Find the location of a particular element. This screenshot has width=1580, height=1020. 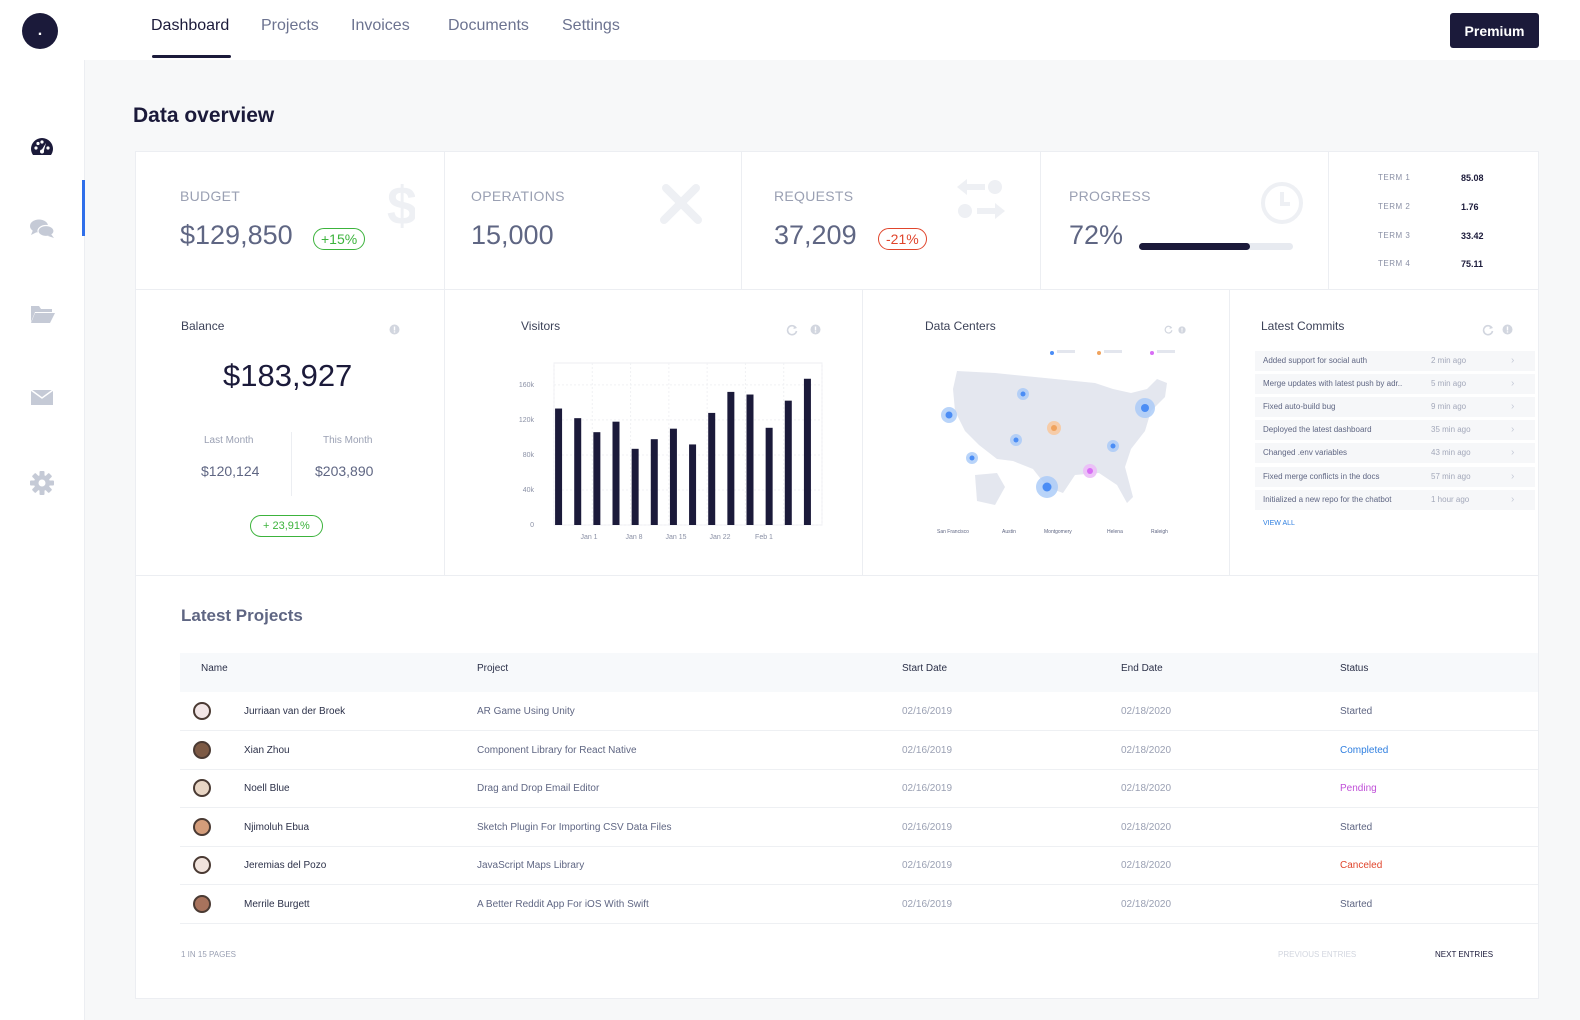

dashboard-gauge-icon is located at coordinates (42, 148).